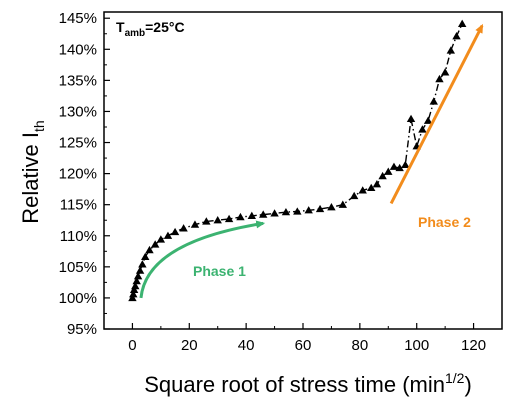 Image resolution: width=526 pixels, height=405 pixels. I want to click on y-tick-label: 115%, so click(78, 205).